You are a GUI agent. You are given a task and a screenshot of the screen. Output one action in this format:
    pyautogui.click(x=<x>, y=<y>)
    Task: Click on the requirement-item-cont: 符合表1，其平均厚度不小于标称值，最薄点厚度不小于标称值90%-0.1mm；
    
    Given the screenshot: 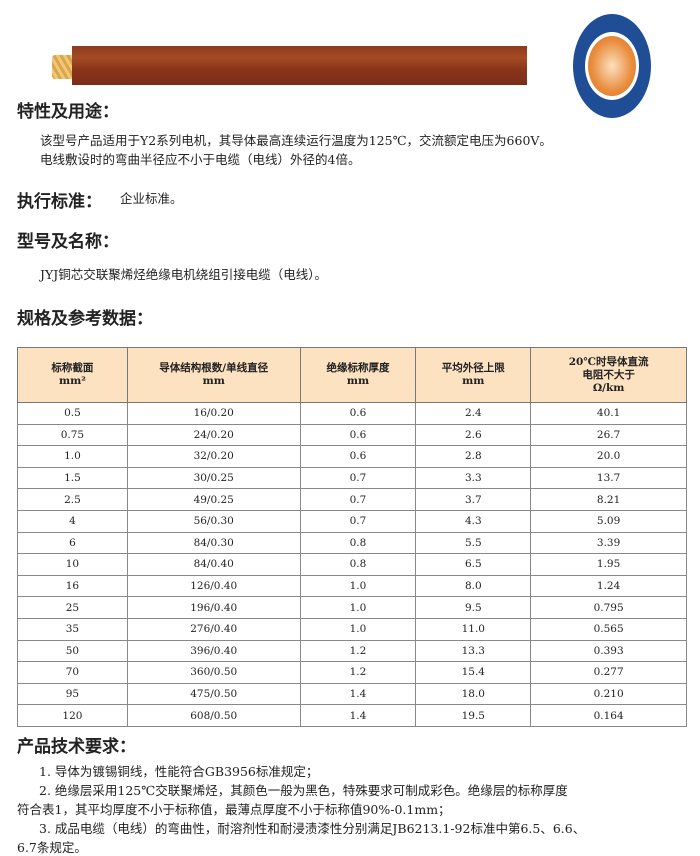 What is the action you would take?
    pyautogui.click(x=234, y=809)
    